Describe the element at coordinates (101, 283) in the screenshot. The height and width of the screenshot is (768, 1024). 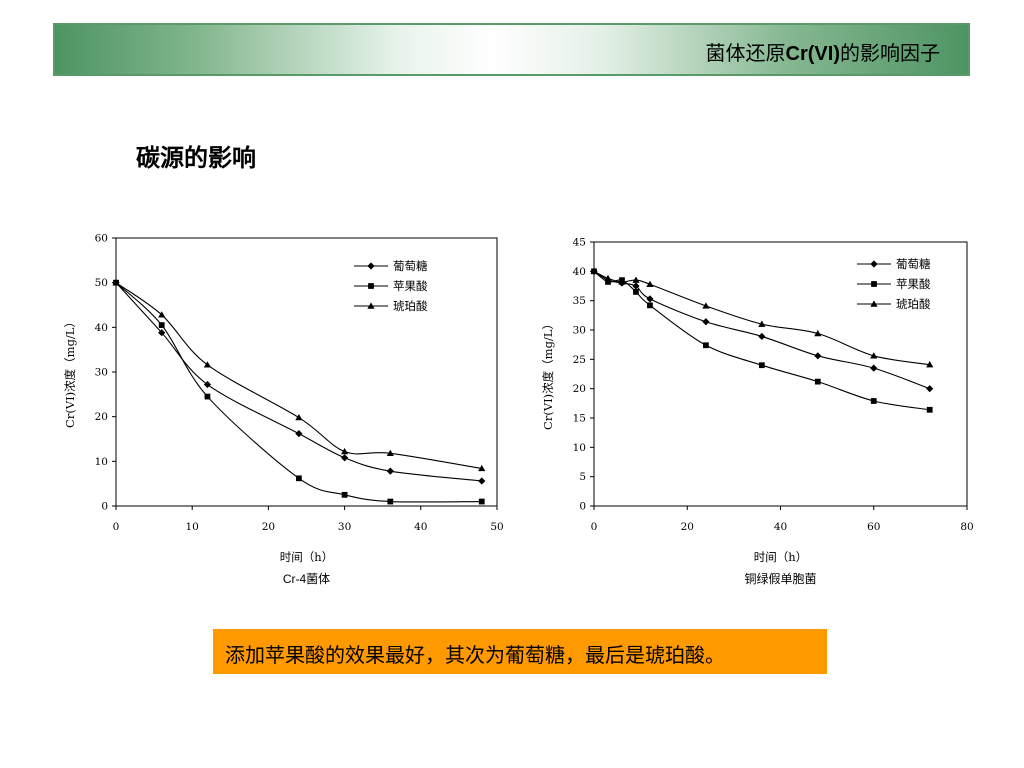
I see `y-tick-label: 50` at that location.